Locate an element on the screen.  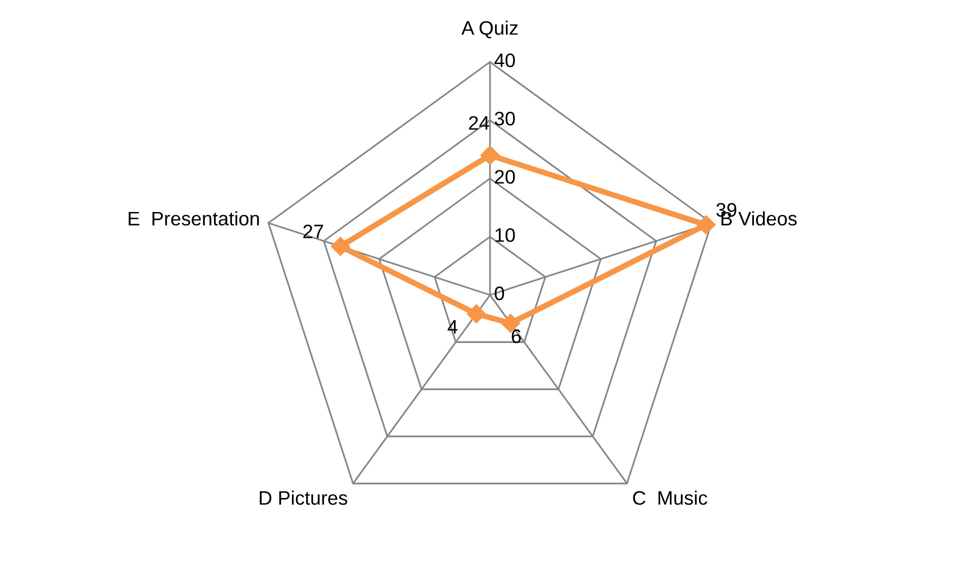
y-tick-label: 10 is located at coordinates (505, 235).